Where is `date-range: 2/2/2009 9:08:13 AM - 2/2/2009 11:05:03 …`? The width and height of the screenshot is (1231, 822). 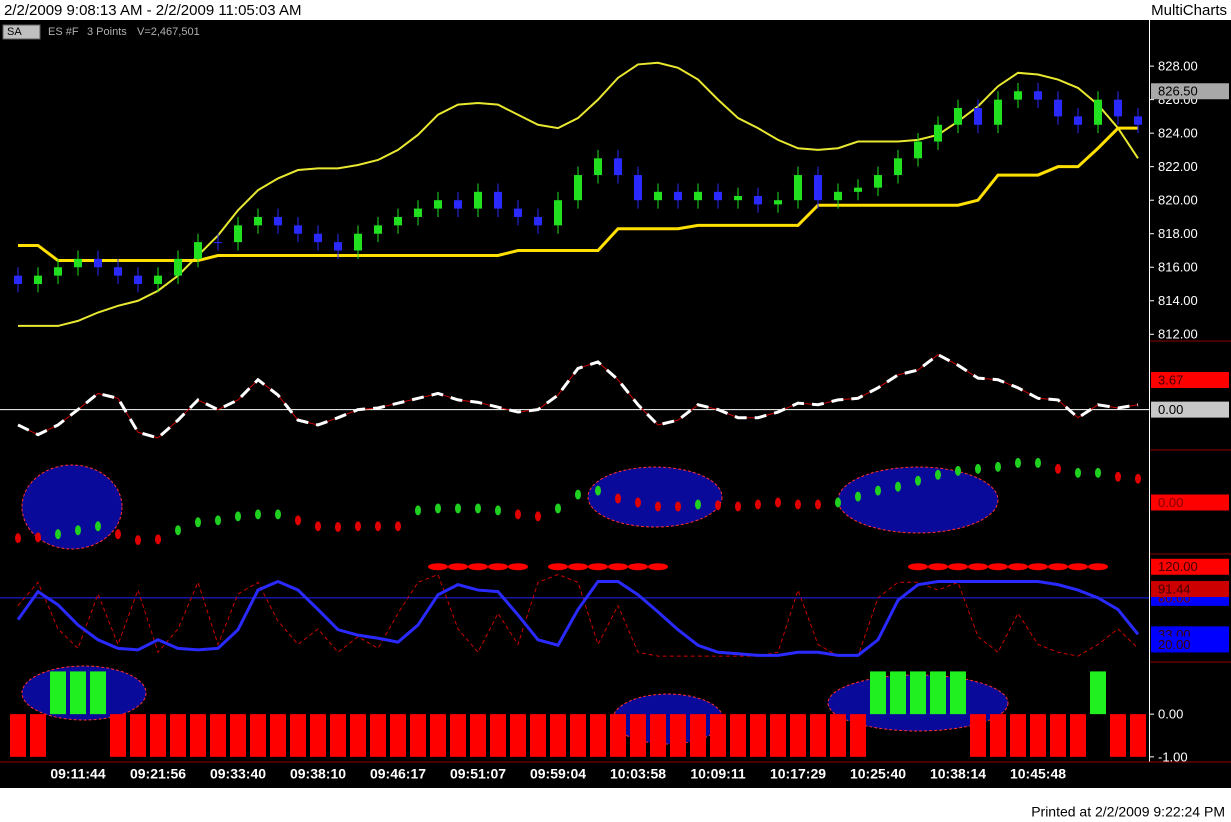 date-range: 2/2/2009 9:08:13 AM - 2/2/2009 11:05:03 … is located at coordinates (152, 10).